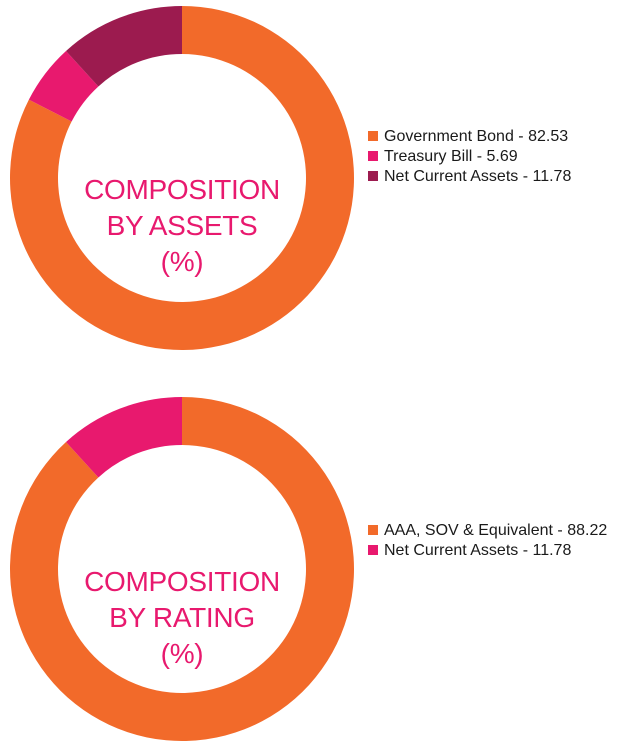  I want to click on legend-item-aaa-sov: AAA, SOV & Equivalent - 88.22, so click(488, 530).